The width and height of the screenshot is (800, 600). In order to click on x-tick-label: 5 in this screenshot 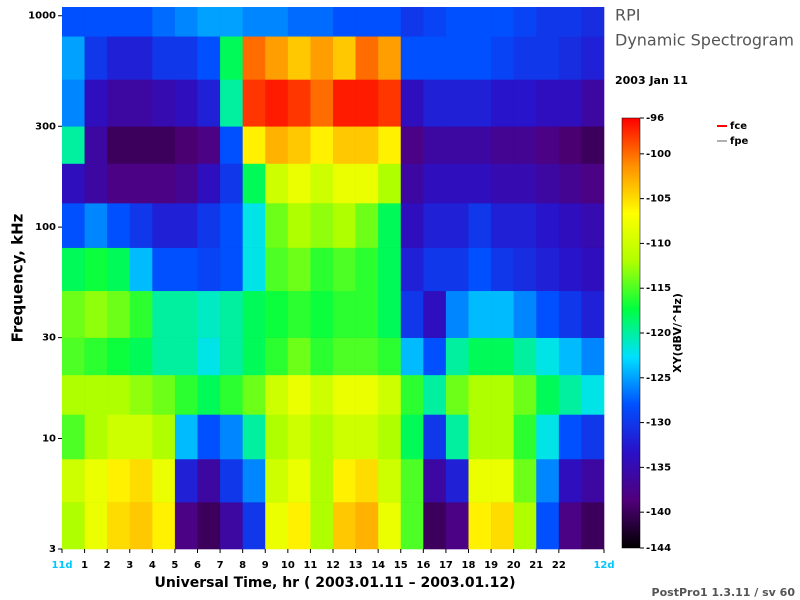, I will do `click(174, 565)`.